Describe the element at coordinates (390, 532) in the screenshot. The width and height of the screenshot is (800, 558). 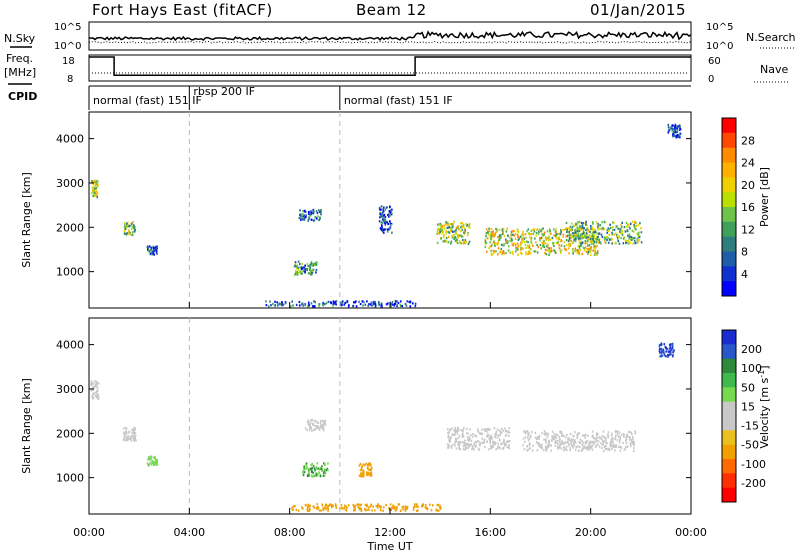
I see `xtick-label: 12:00` at that location.